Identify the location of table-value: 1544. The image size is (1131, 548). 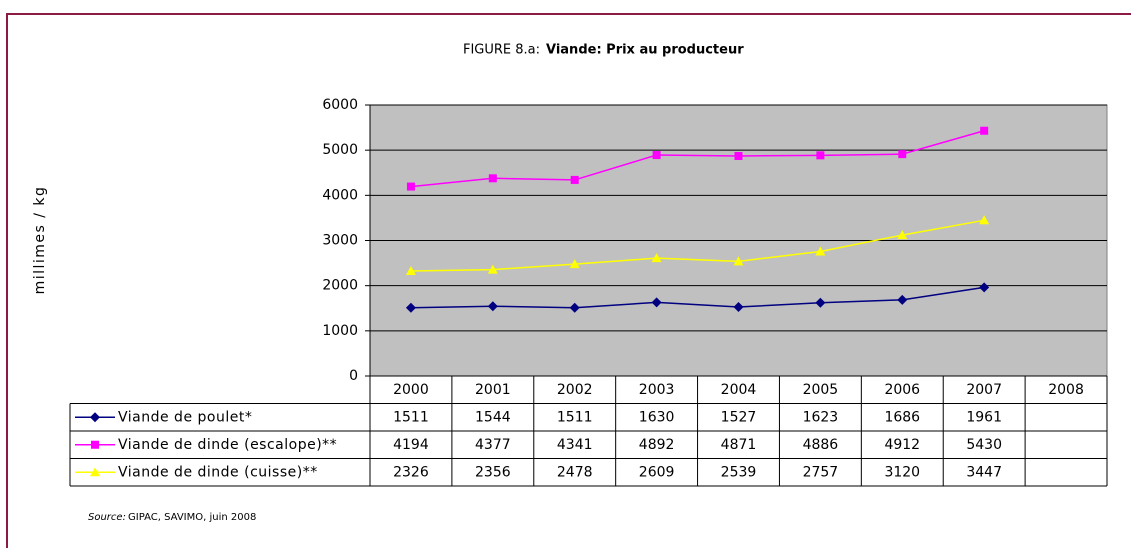
(493, 417).